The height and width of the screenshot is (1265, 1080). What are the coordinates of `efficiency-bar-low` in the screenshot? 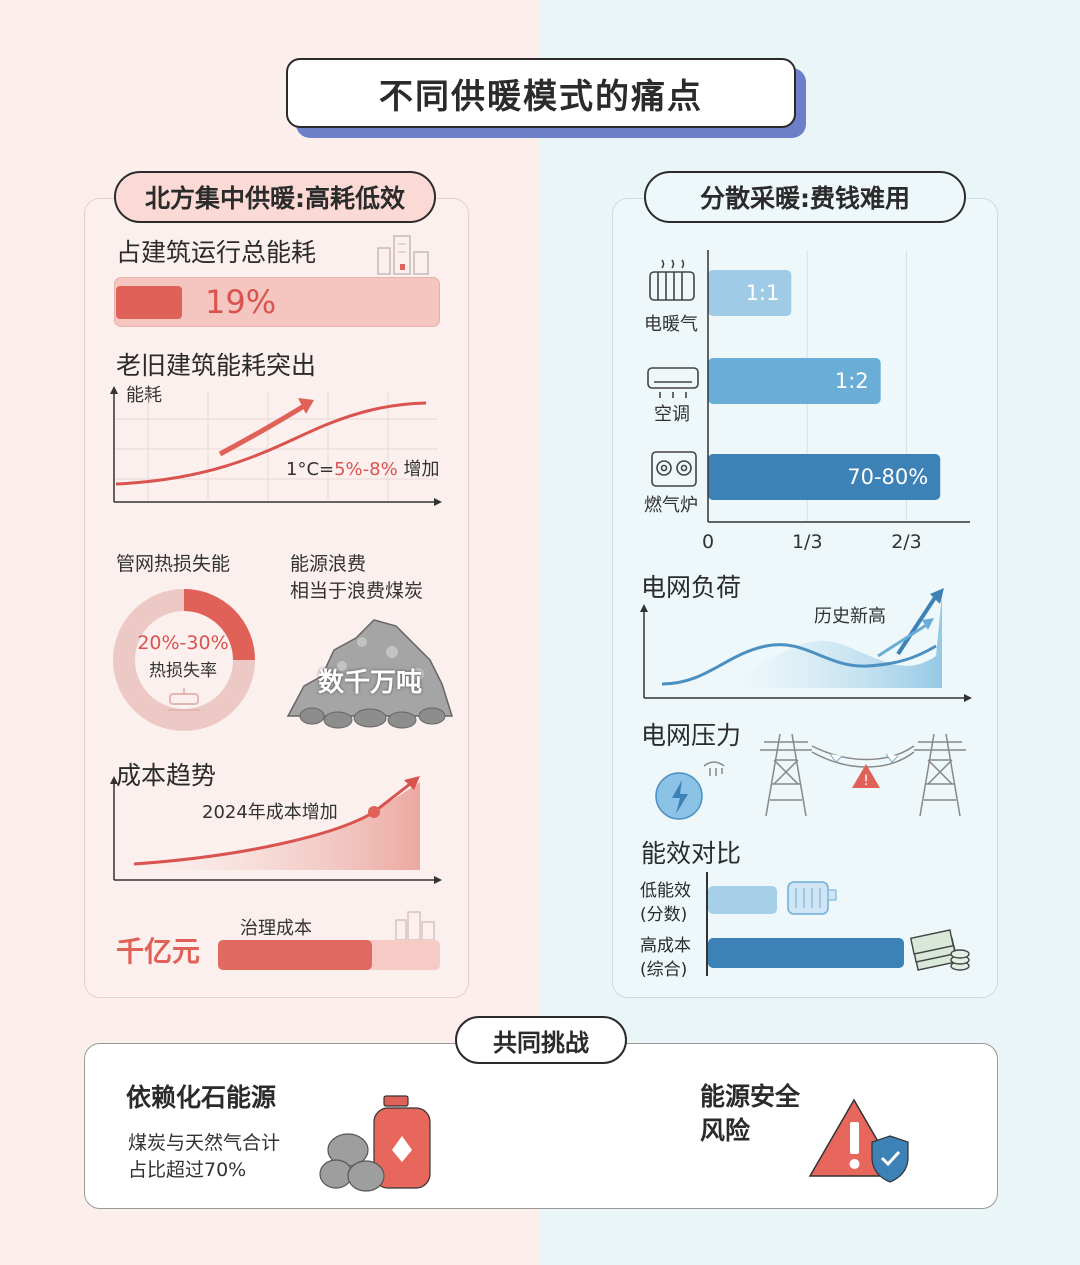 It's located at (742, 900).